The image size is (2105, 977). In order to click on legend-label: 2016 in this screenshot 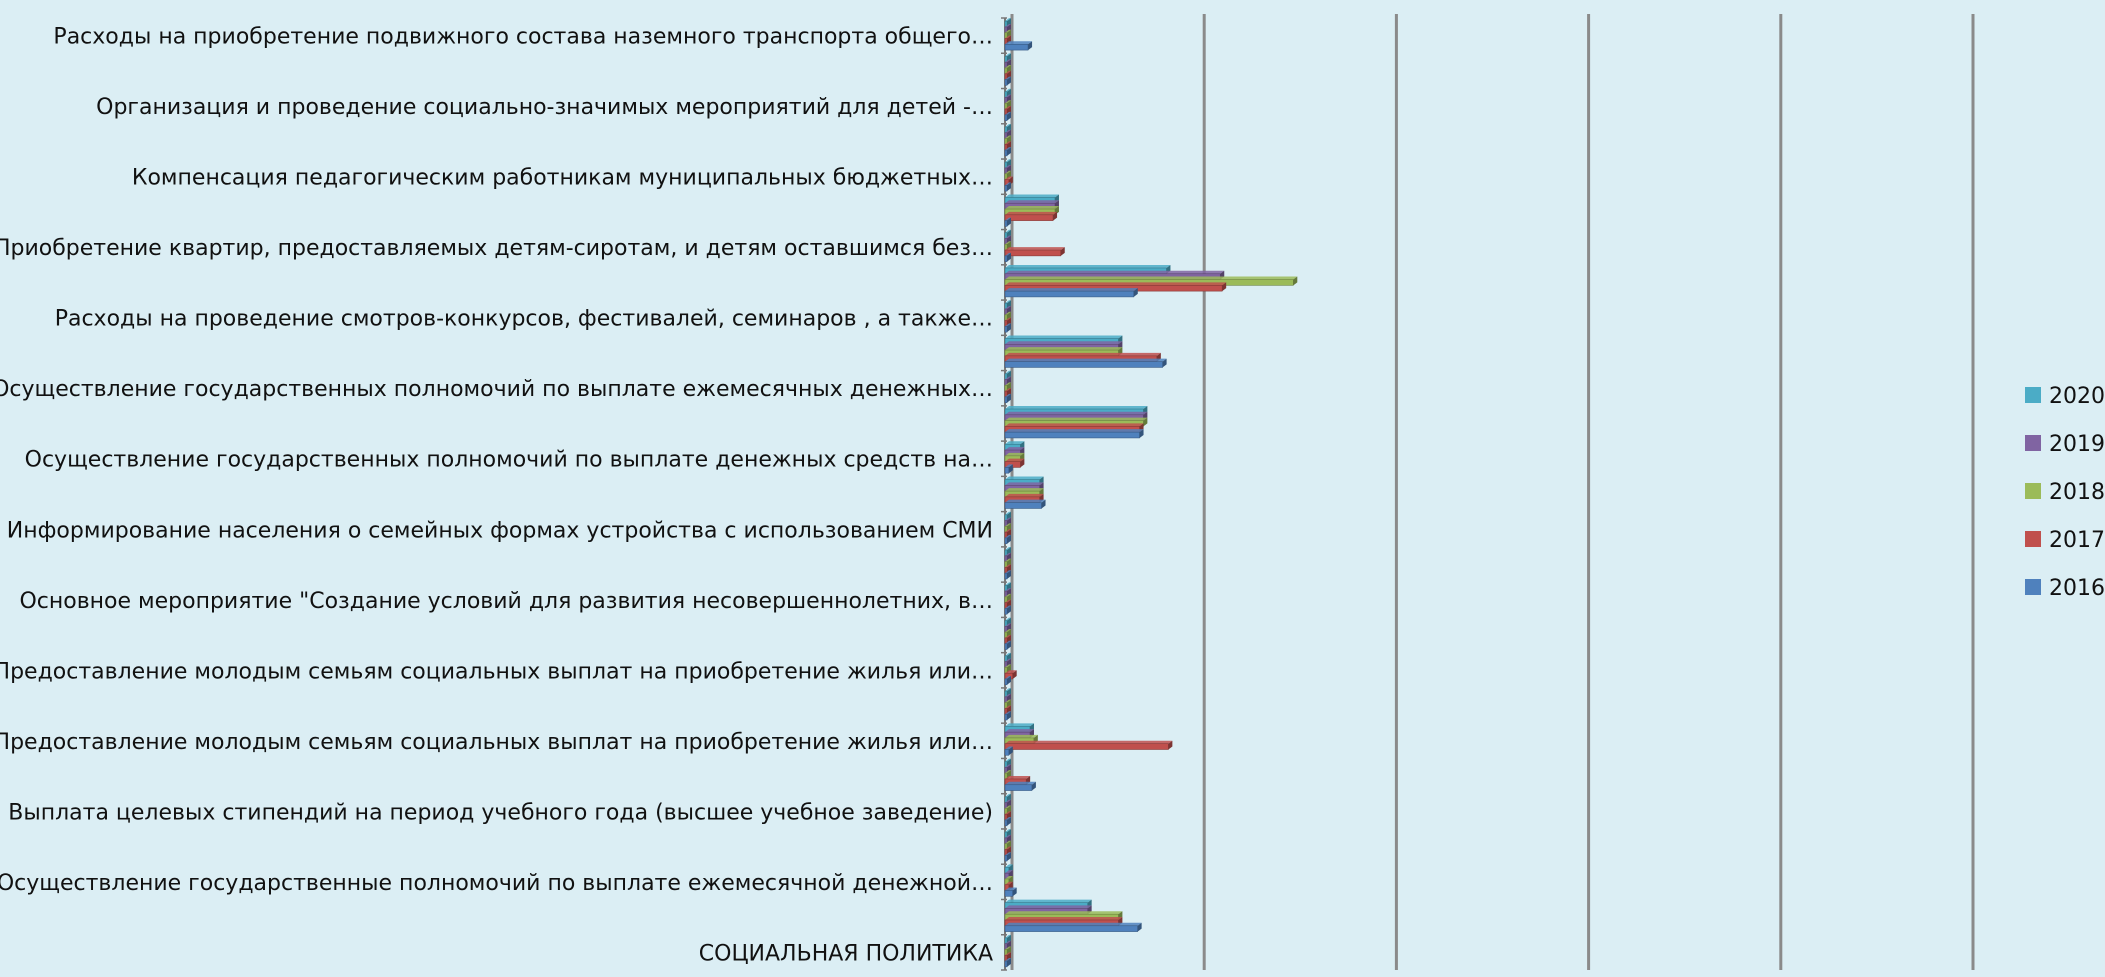, I will do `click(2077, 588)`.